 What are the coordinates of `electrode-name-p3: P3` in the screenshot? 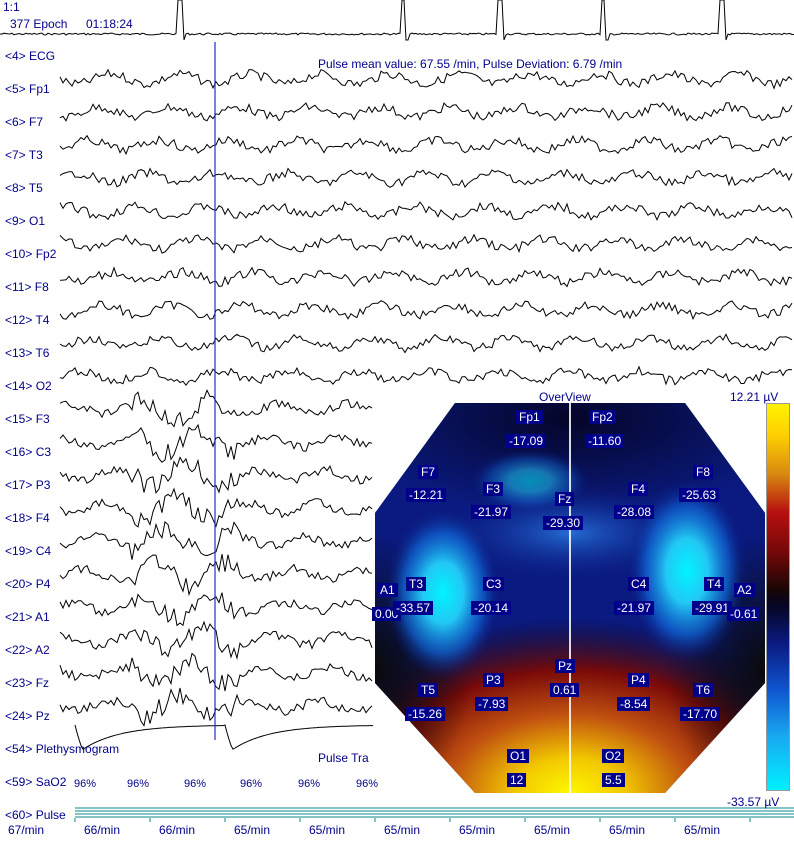 It's located at (493, 680).